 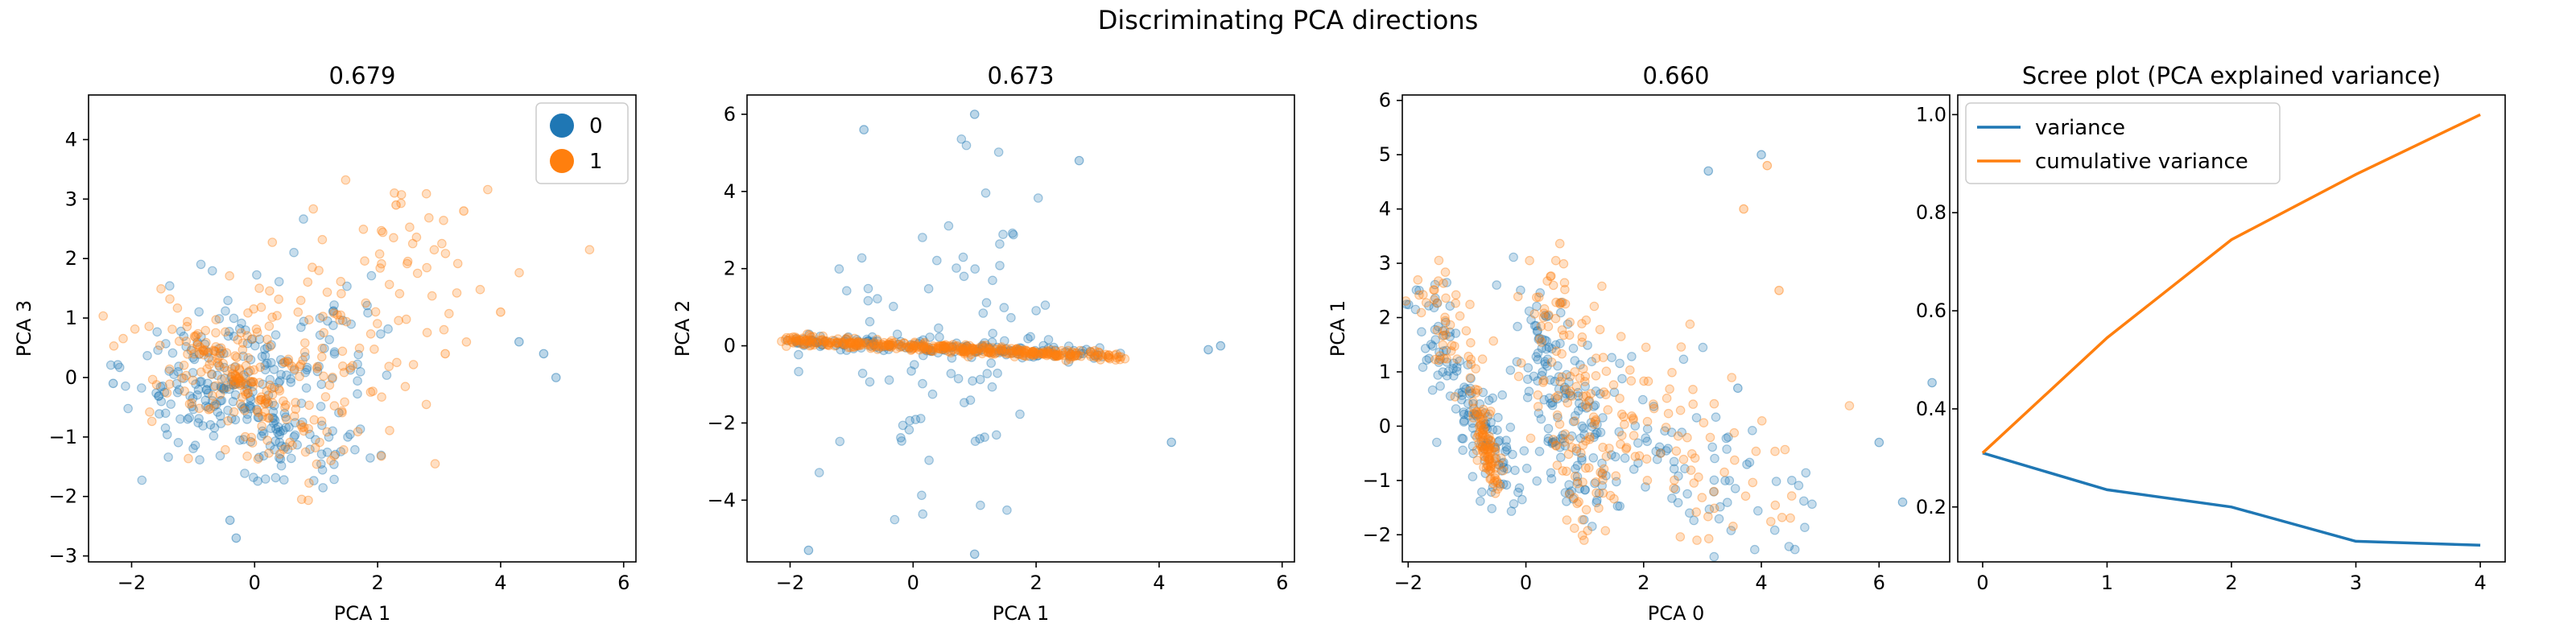 What do you see at coordinates (361, 75) in the screenshot?
I see `axes-title: 0.679` at bounding box center [361, 75].